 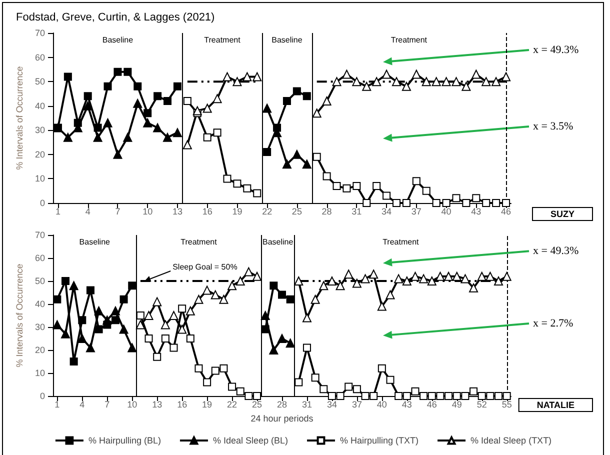 What do you see at coordinates (555, 405) in the screenshot?
I see `text: NATALIE` at bounding box center [555, 405].